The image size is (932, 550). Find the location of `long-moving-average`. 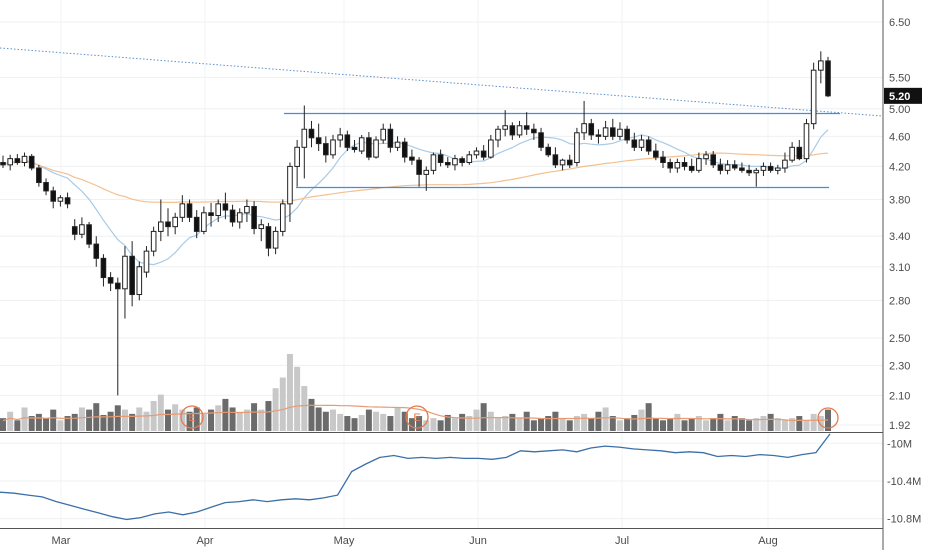

long-moving-average is located at coordinates (415, 177).